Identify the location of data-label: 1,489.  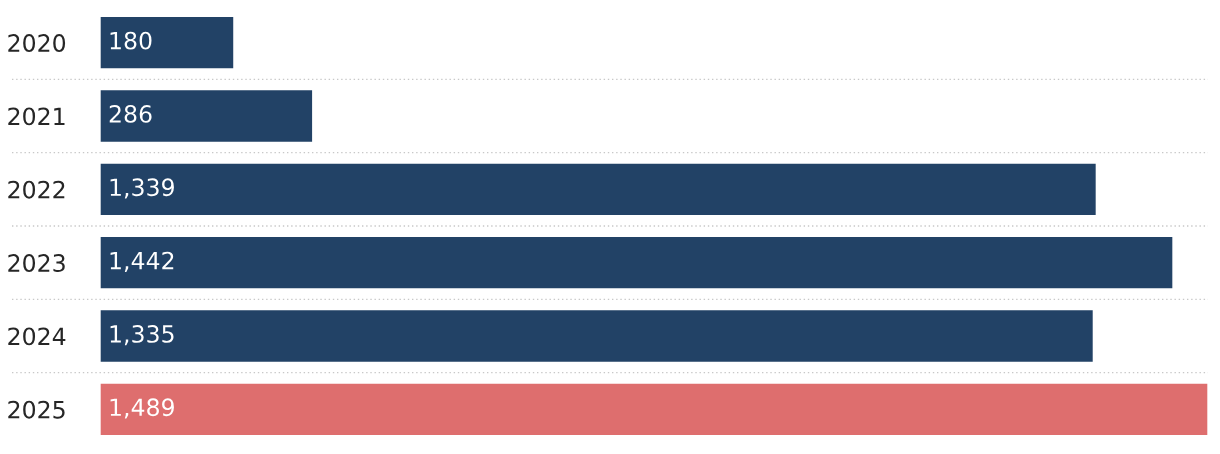
(142, 408).